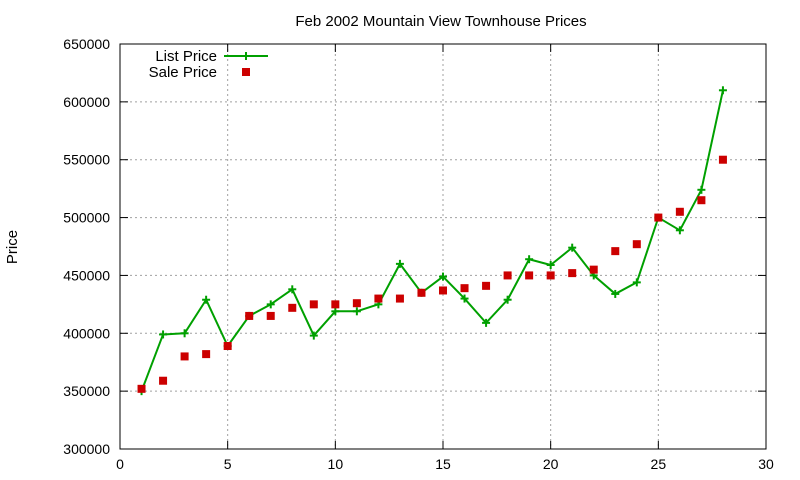 The width and height of the screenshot is (800, 480). I want to click on legend-marker-list-price, so click(246, 56).